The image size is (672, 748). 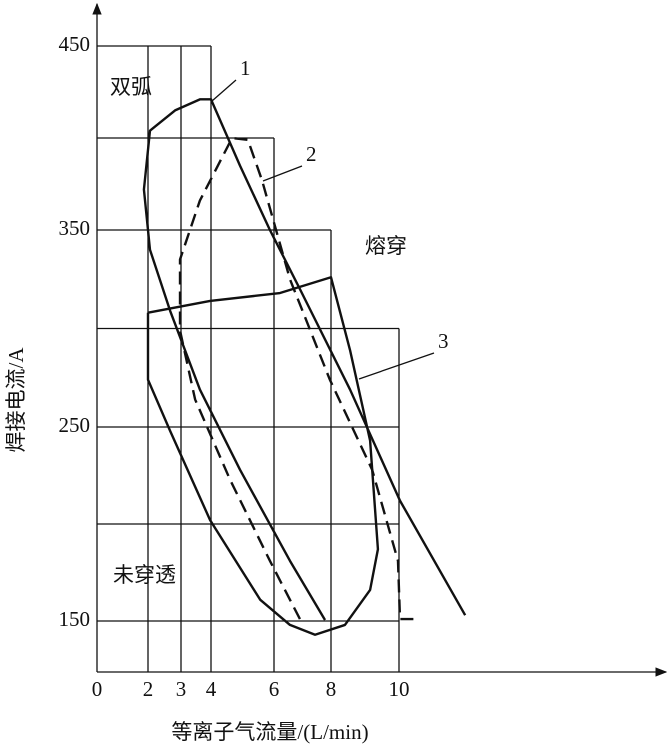 I want to click on y-tick-label: 250, so click(x=75, y=425).